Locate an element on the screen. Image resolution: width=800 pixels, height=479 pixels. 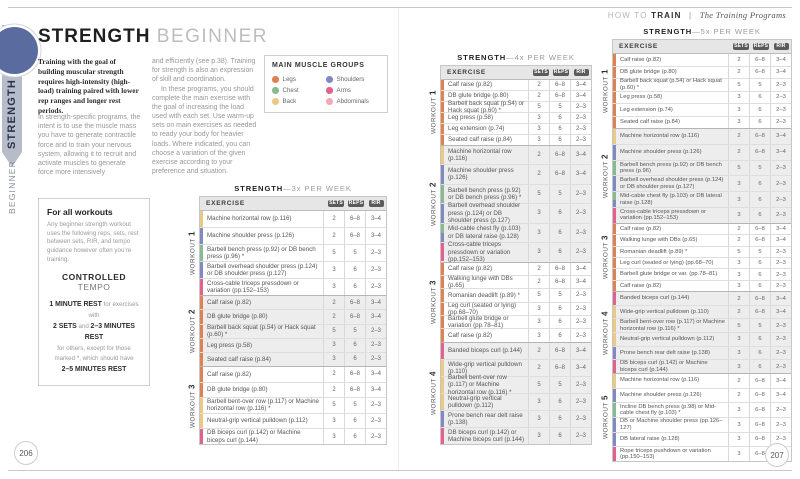
legend-item-label: Legs is located at coordinates (289, 79).